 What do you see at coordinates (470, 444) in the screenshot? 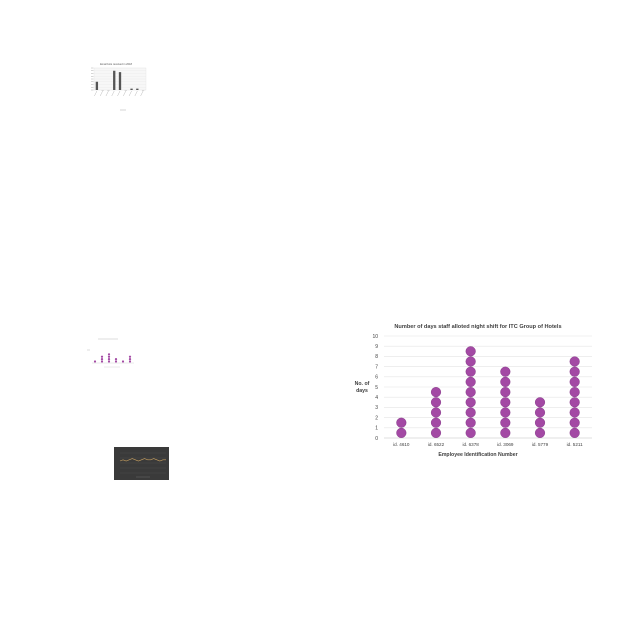
I see `x-tick-label: id. 6378` at bounding box center [470, 444].